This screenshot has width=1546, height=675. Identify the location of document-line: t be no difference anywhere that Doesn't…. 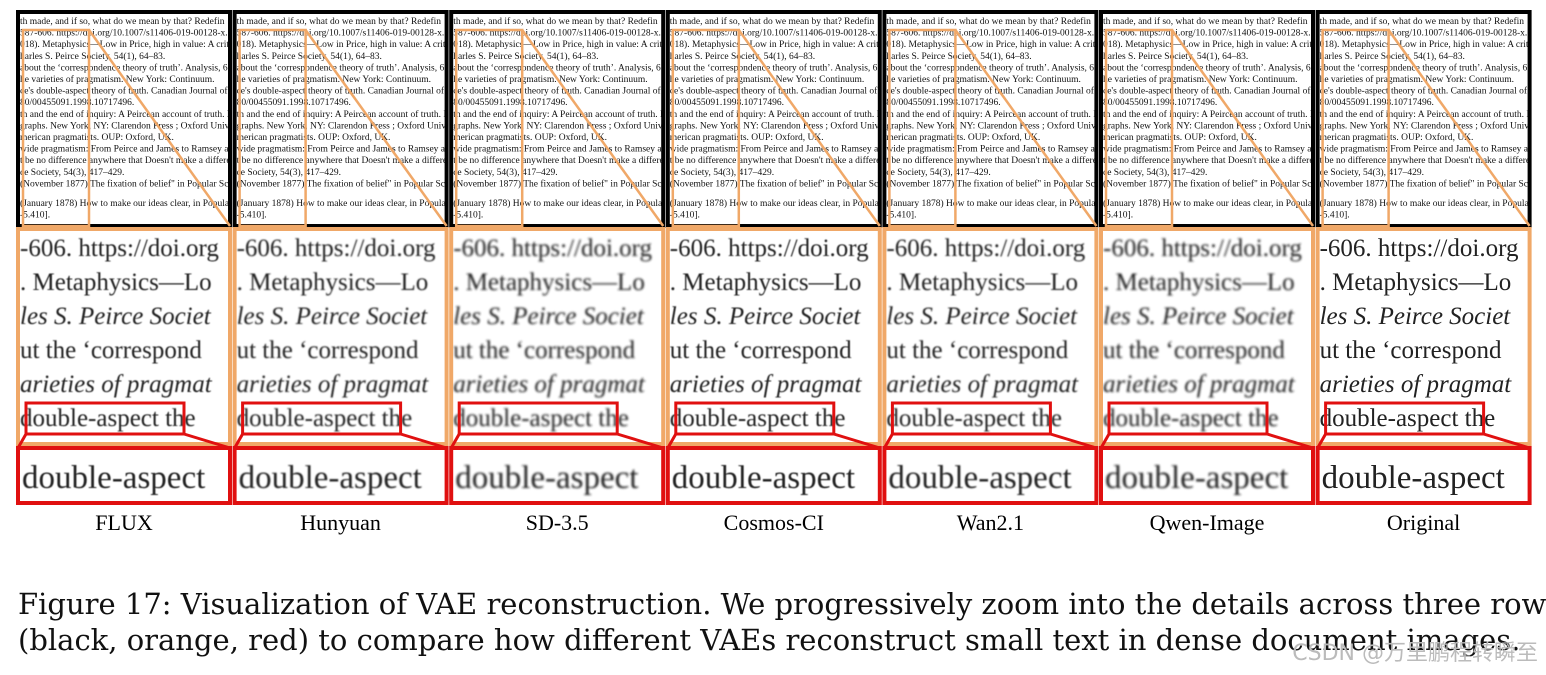
(563, 160).